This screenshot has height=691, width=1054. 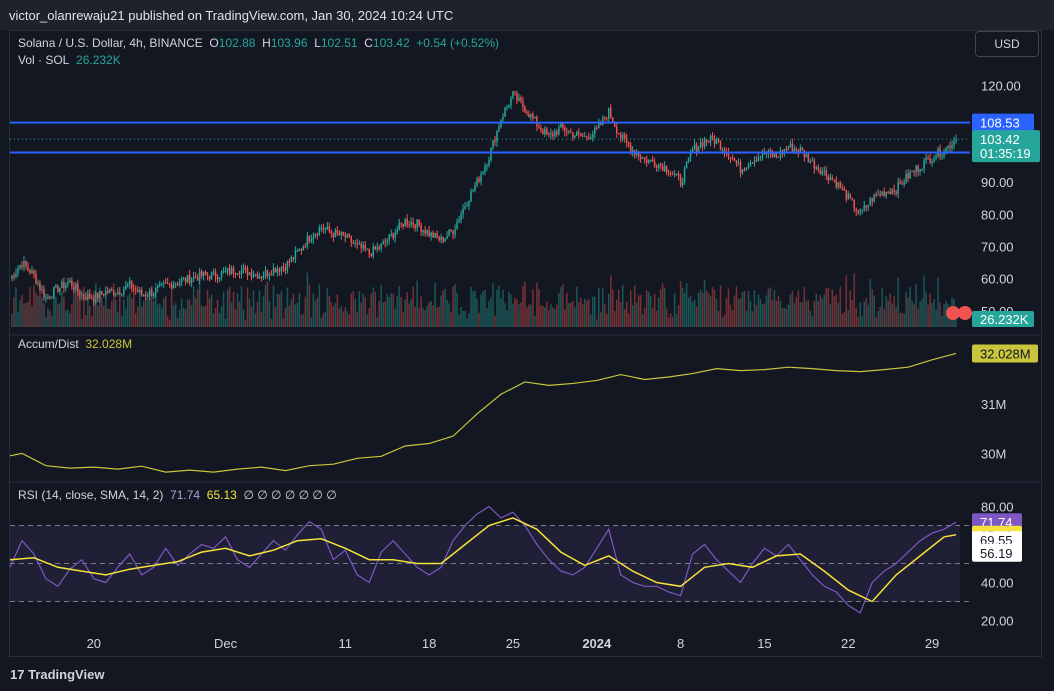 I want to click on price-tick-label: 80.00, so click(x=997, y=214).